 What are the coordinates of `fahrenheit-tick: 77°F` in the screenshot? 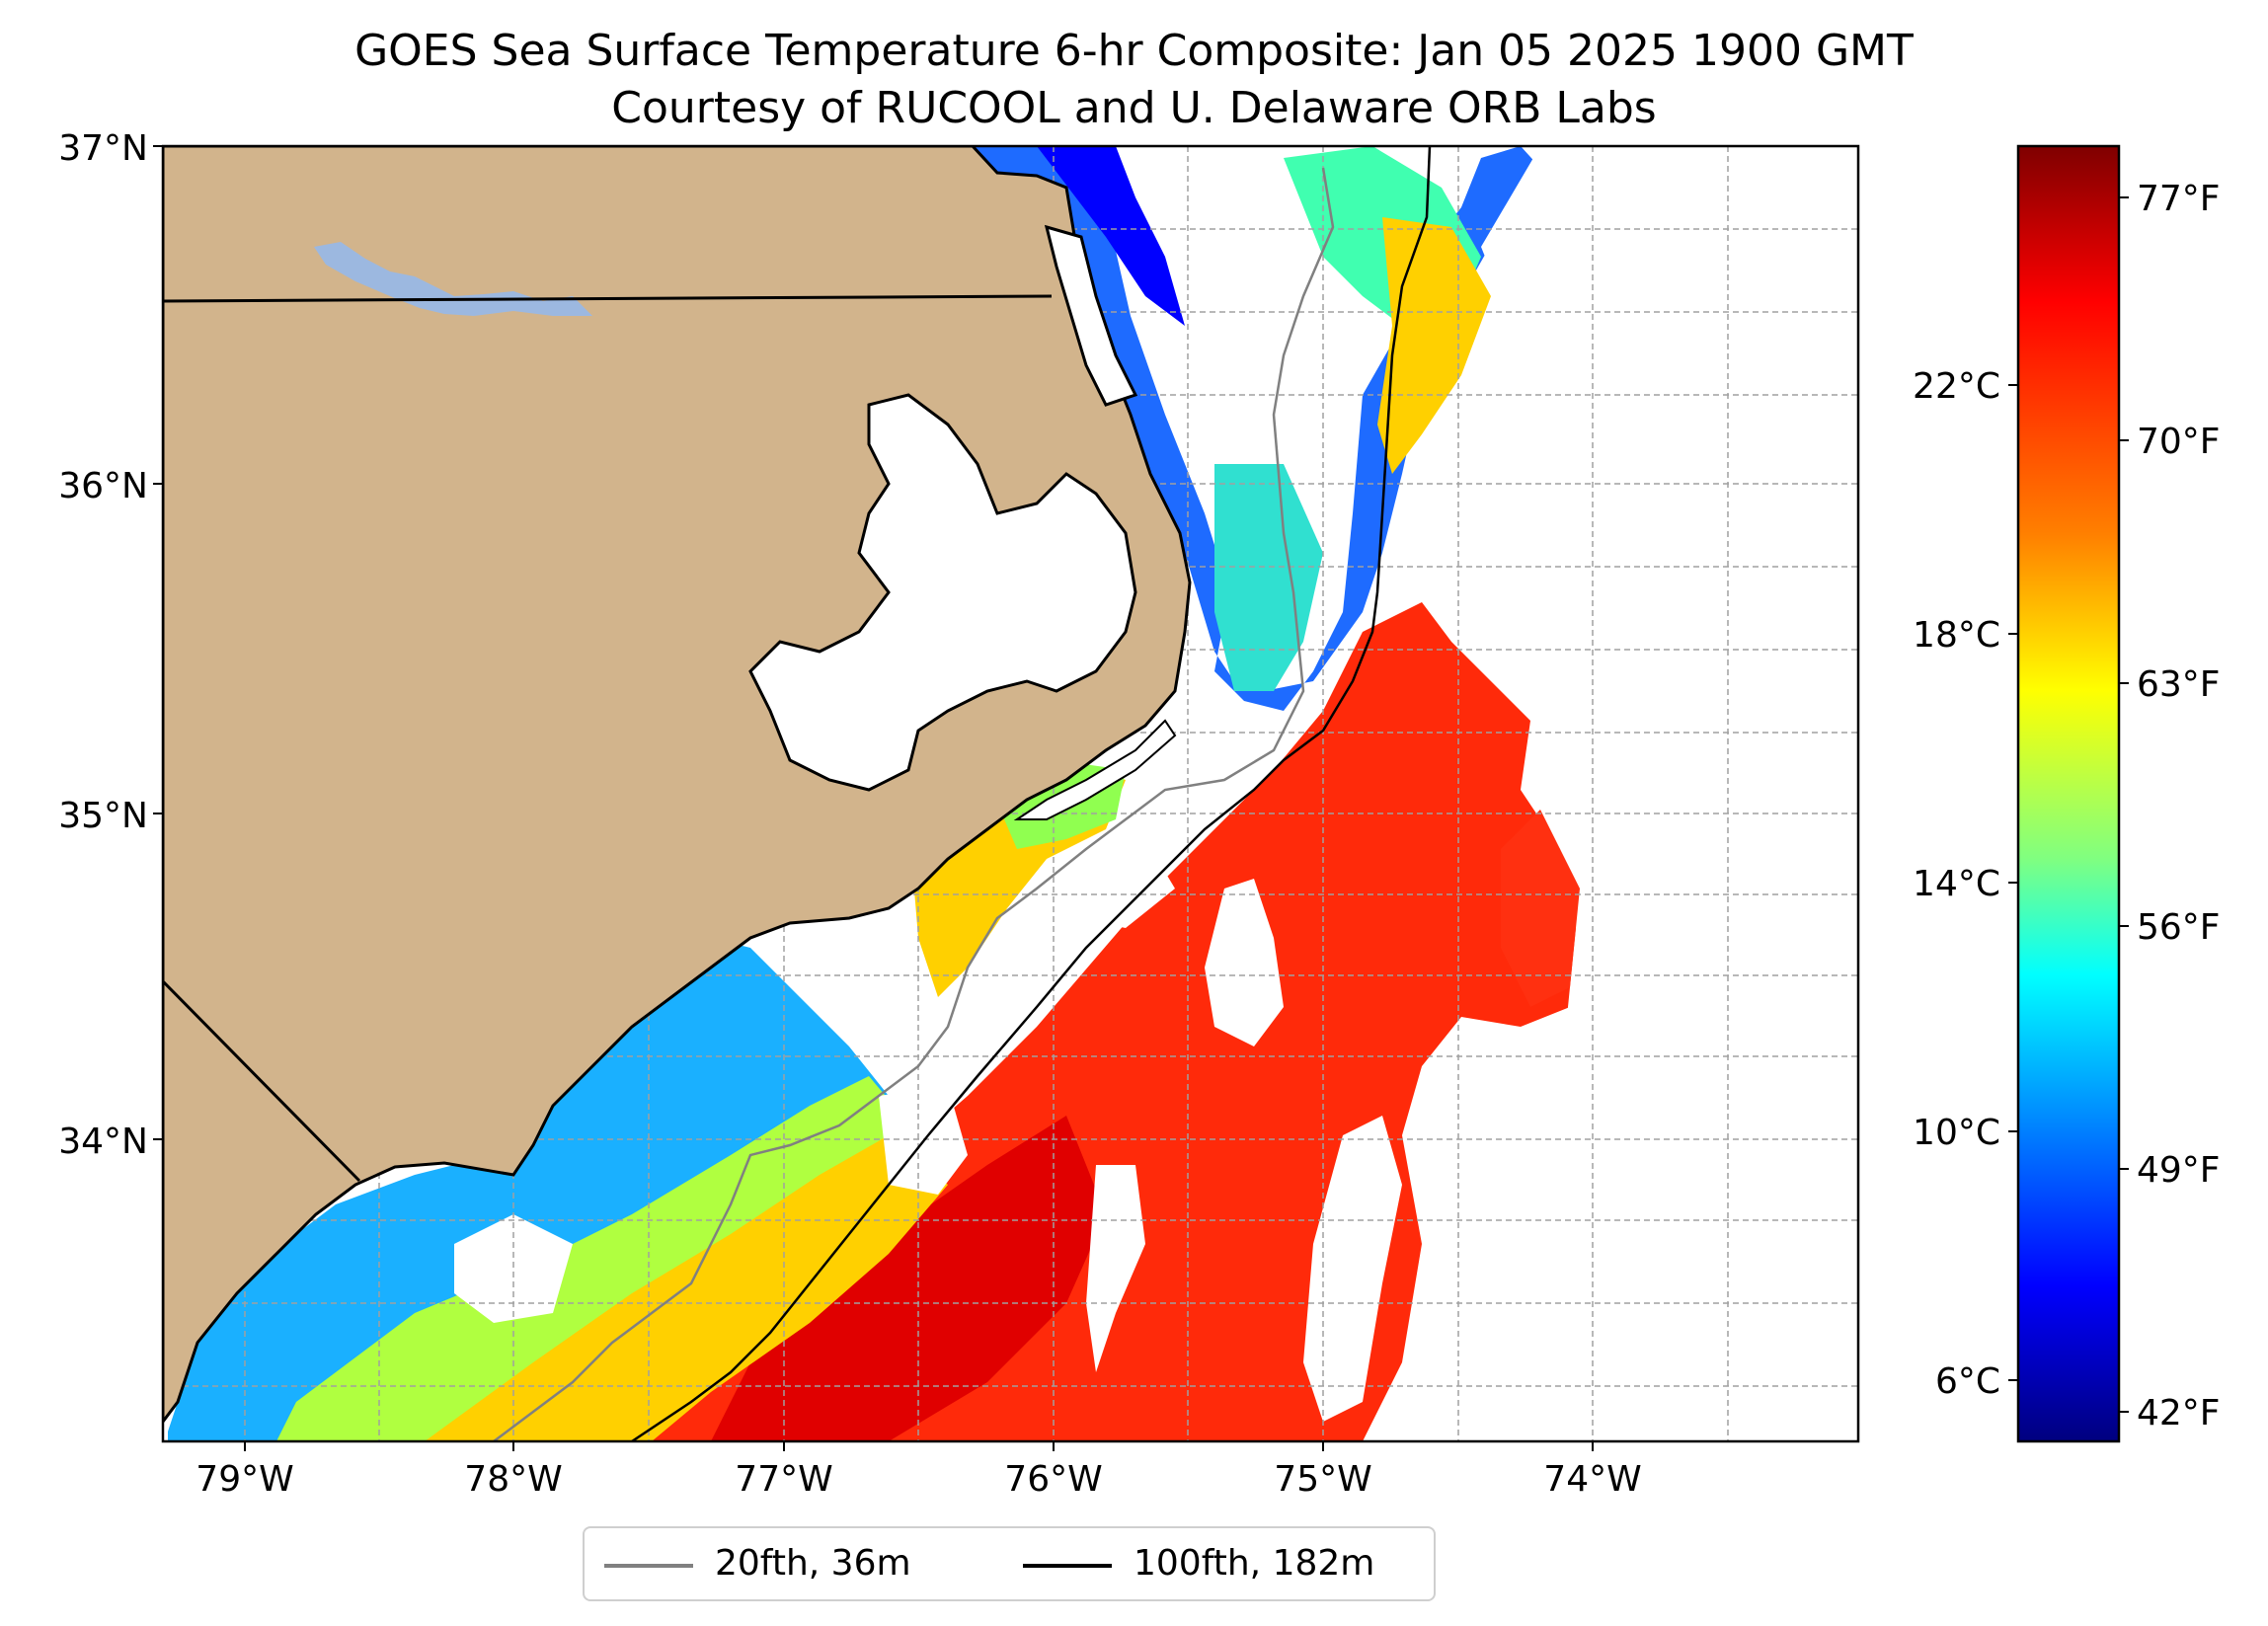 It's located at (2179, 199).